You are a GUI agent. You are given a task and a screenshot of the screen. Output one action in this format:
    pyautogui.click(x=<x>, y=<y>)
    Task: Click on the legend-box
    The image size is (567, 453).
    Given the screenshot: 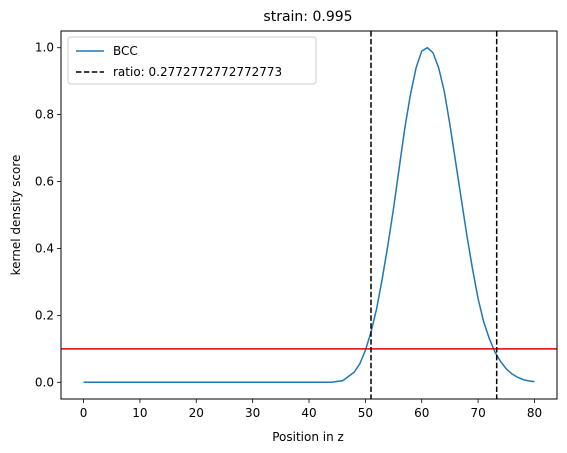 What is the action you would take?
    pyautogui.click(x=192, y=60)
    